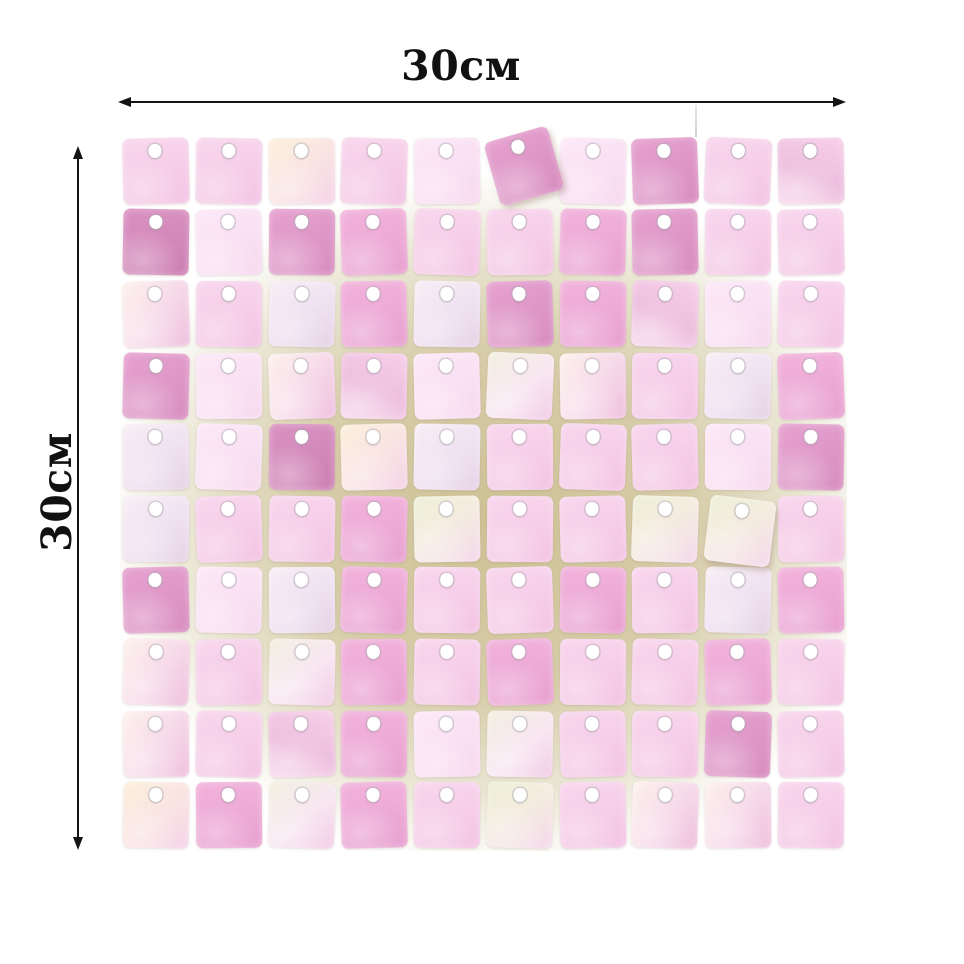 Image resolution: width=964 pixels, height=964 pixels. Describe the element at coordinates (696, 121) in the screenshot. I see `hanging-thread` at that location.